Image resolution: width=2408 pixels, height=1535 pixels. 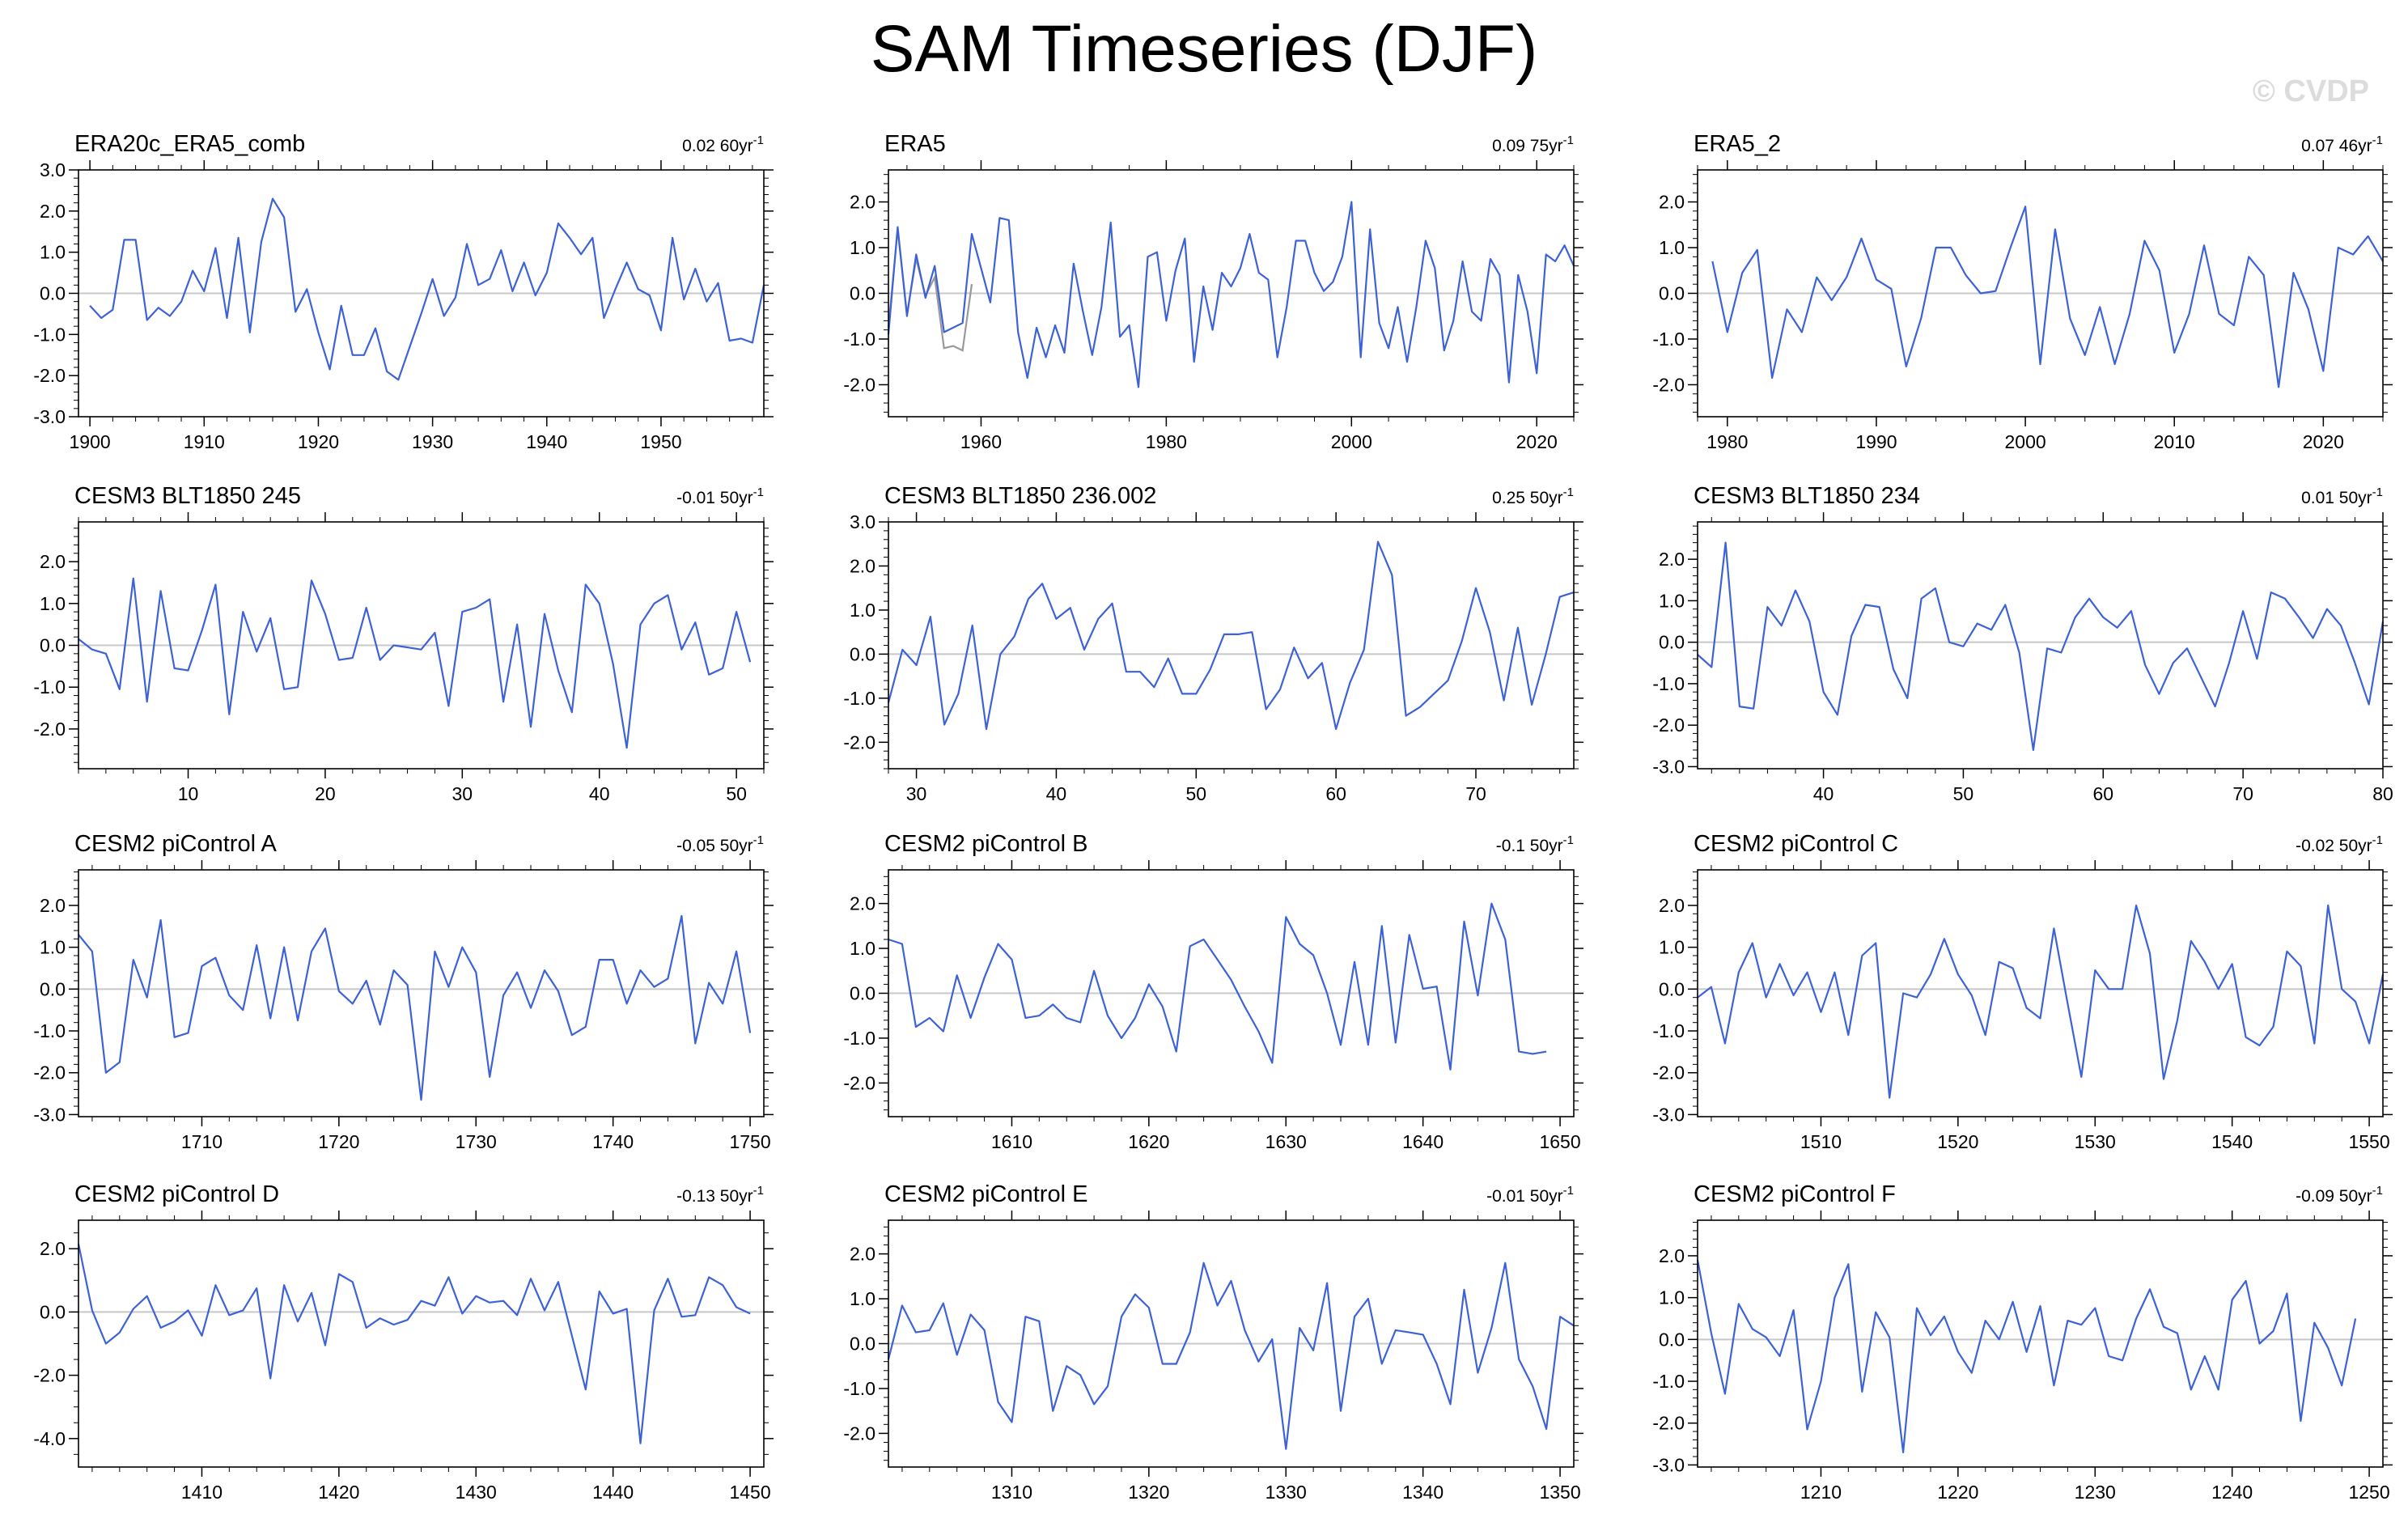 I want to click on trend-label: 0.07 46yr-1, so click(x=2342, y=144).